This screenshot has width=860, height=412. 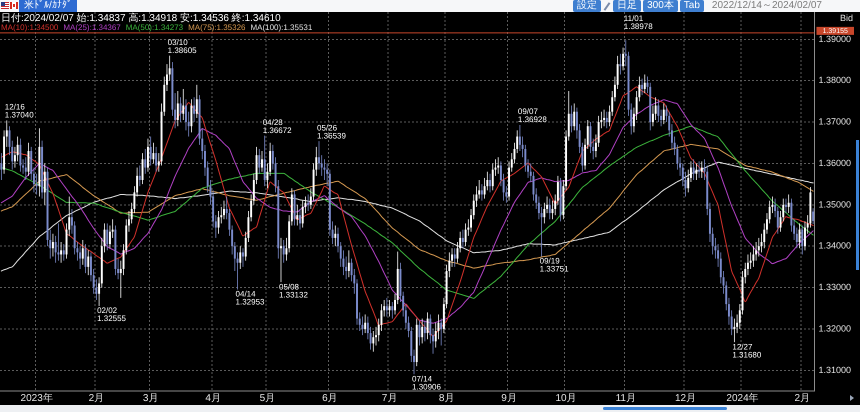 What do you see at coordinates (426, 383) in the screenshot?
I see `text: 07/14 1.30906` at bounding box center [426, 383].